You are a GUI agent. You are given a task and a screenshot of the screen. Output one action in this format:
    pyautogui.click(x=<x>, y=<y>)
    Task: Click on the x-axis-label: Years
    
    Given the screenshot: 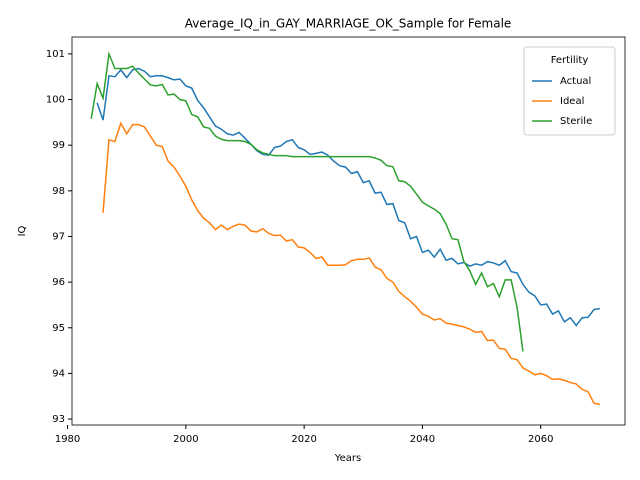 What is the action you would take?
    pyautogui.click(x=347, y=458)
    